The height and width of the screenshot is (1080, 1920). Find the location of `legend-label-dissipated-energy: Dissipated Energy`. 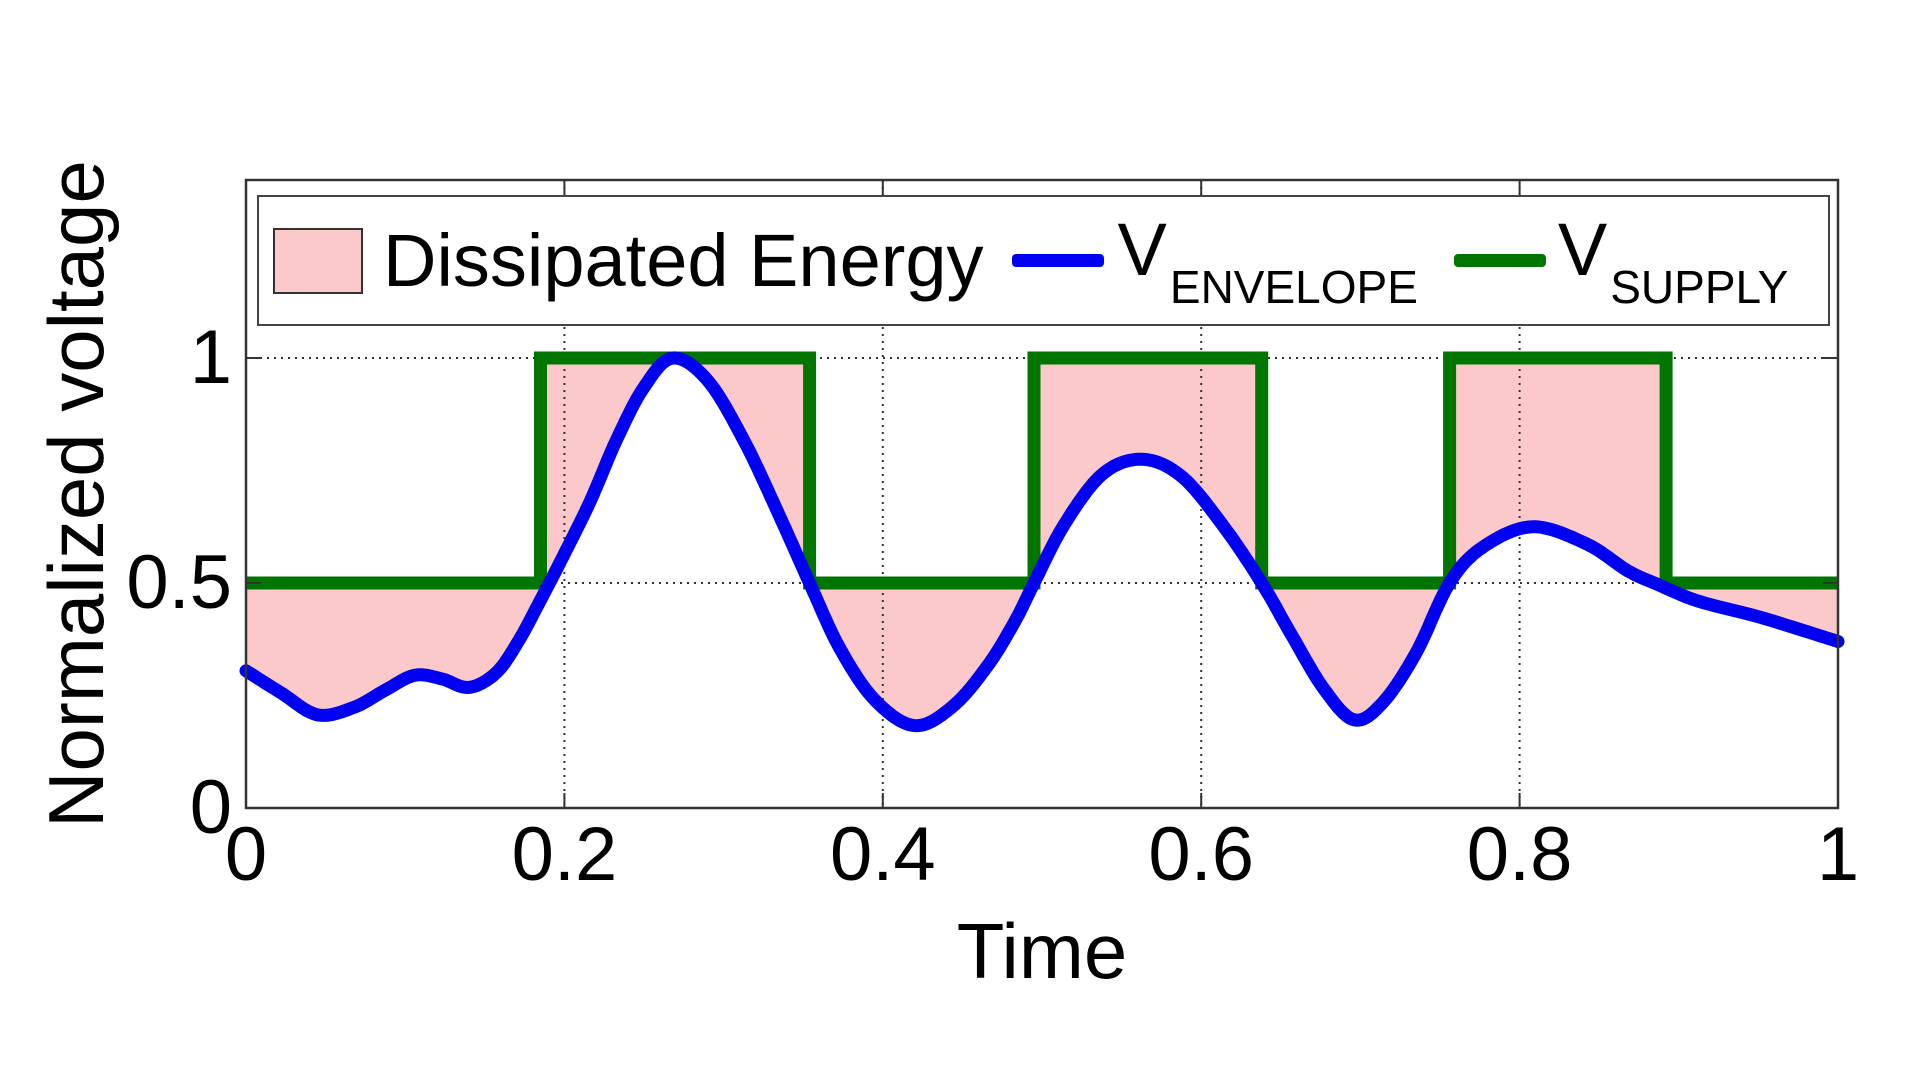

legend-label-dissipated-energy: Dissipated Energy is located at coordinates (683, 260).